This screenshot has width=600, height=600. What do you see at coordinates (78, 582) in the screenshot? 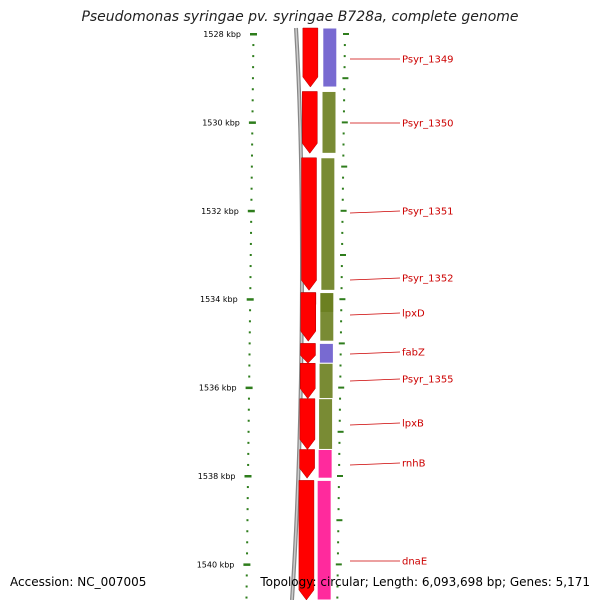
I see `accession-text: Accession: NC_007005` at bounding box center [78, 582].